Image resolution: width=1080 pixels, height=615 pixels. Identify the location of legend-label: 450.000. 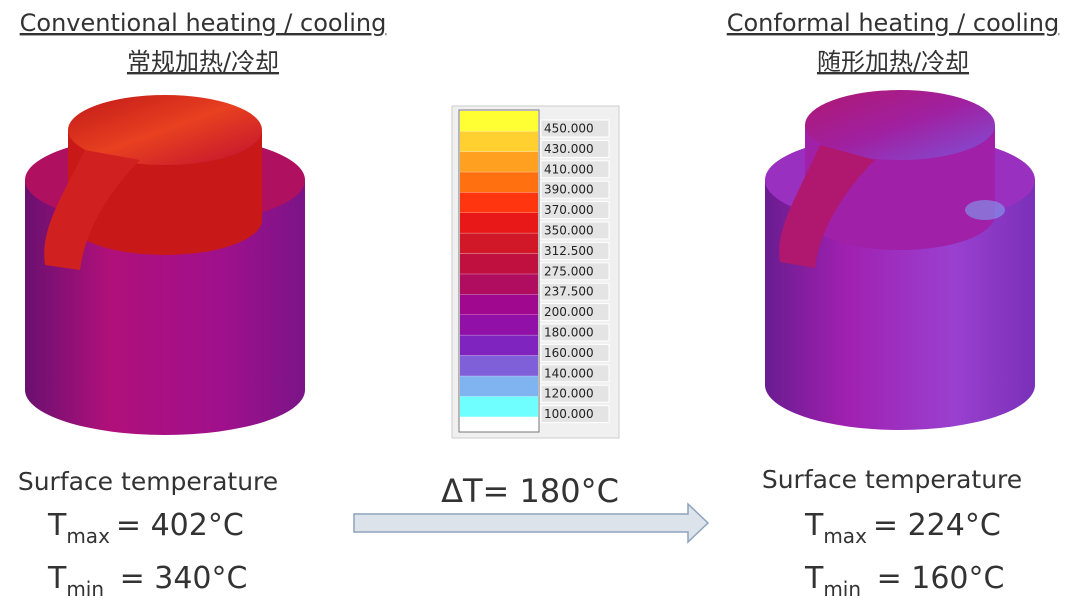
(569, 129).